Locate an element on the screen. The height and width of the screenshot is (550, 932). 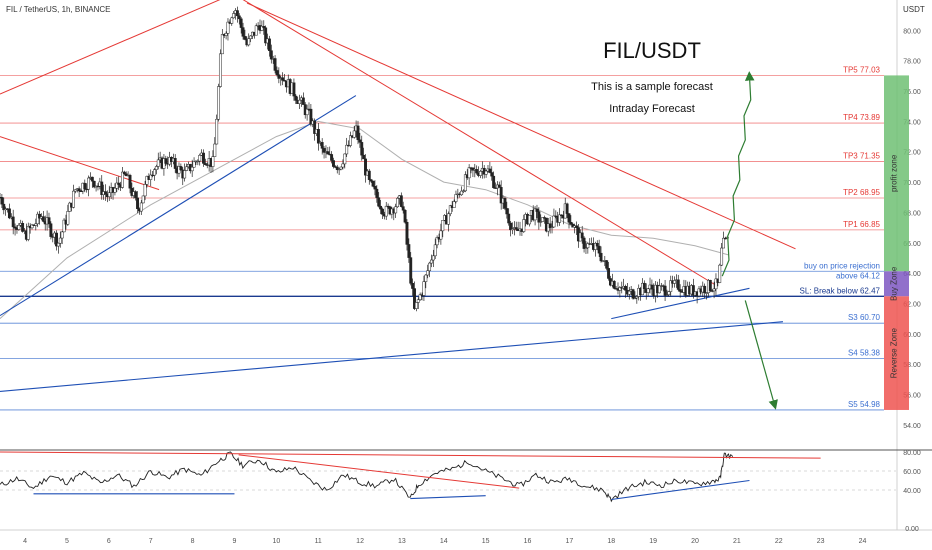
reverse-zone-bar is located at coordinates (896, 353).